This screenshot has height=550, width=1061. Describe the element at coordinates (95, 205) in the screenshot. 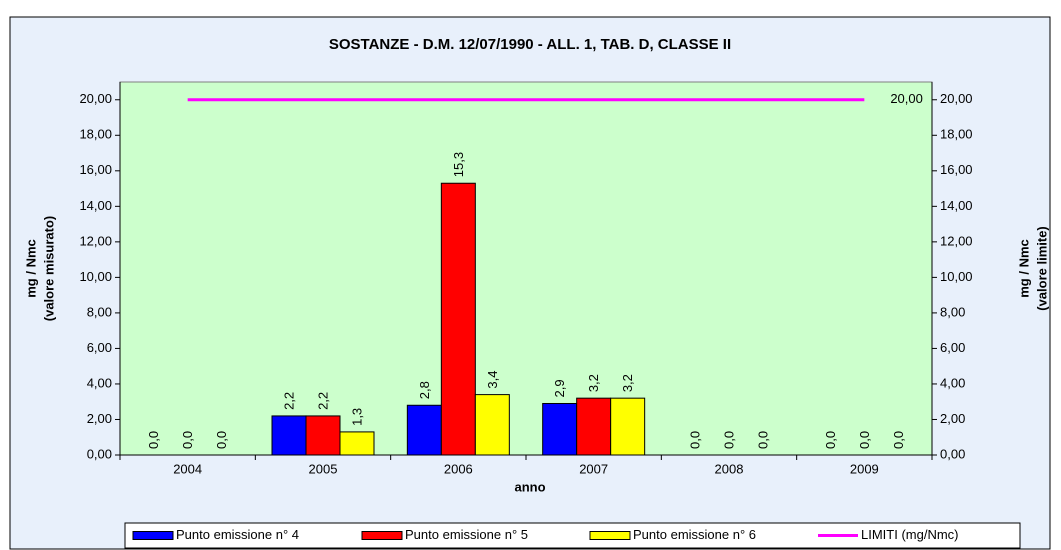

I see `y-tick-label: 14,00` at that location.